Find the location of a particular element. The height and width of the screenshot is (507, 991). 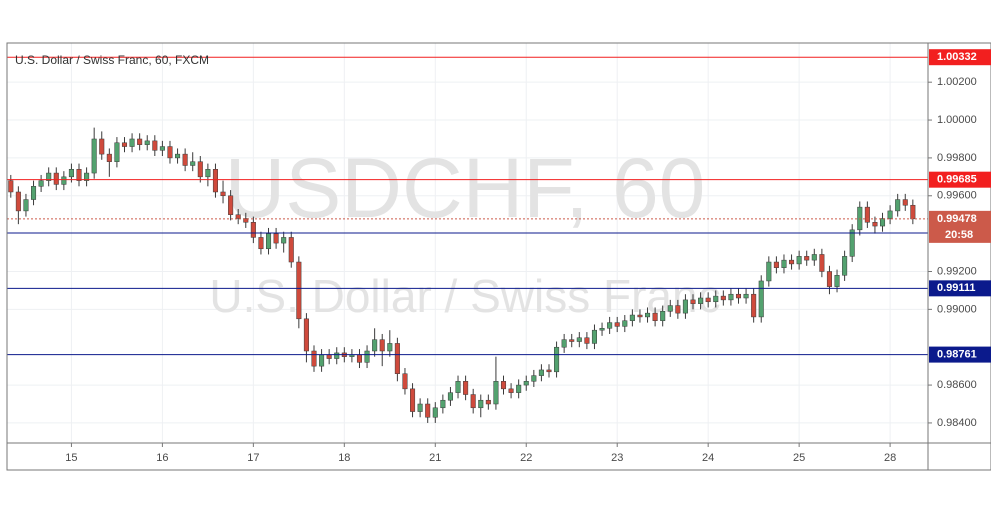

watermark-subtitle: U.S. Dollar / Swiss Franc is located at coordinates (464, 296).